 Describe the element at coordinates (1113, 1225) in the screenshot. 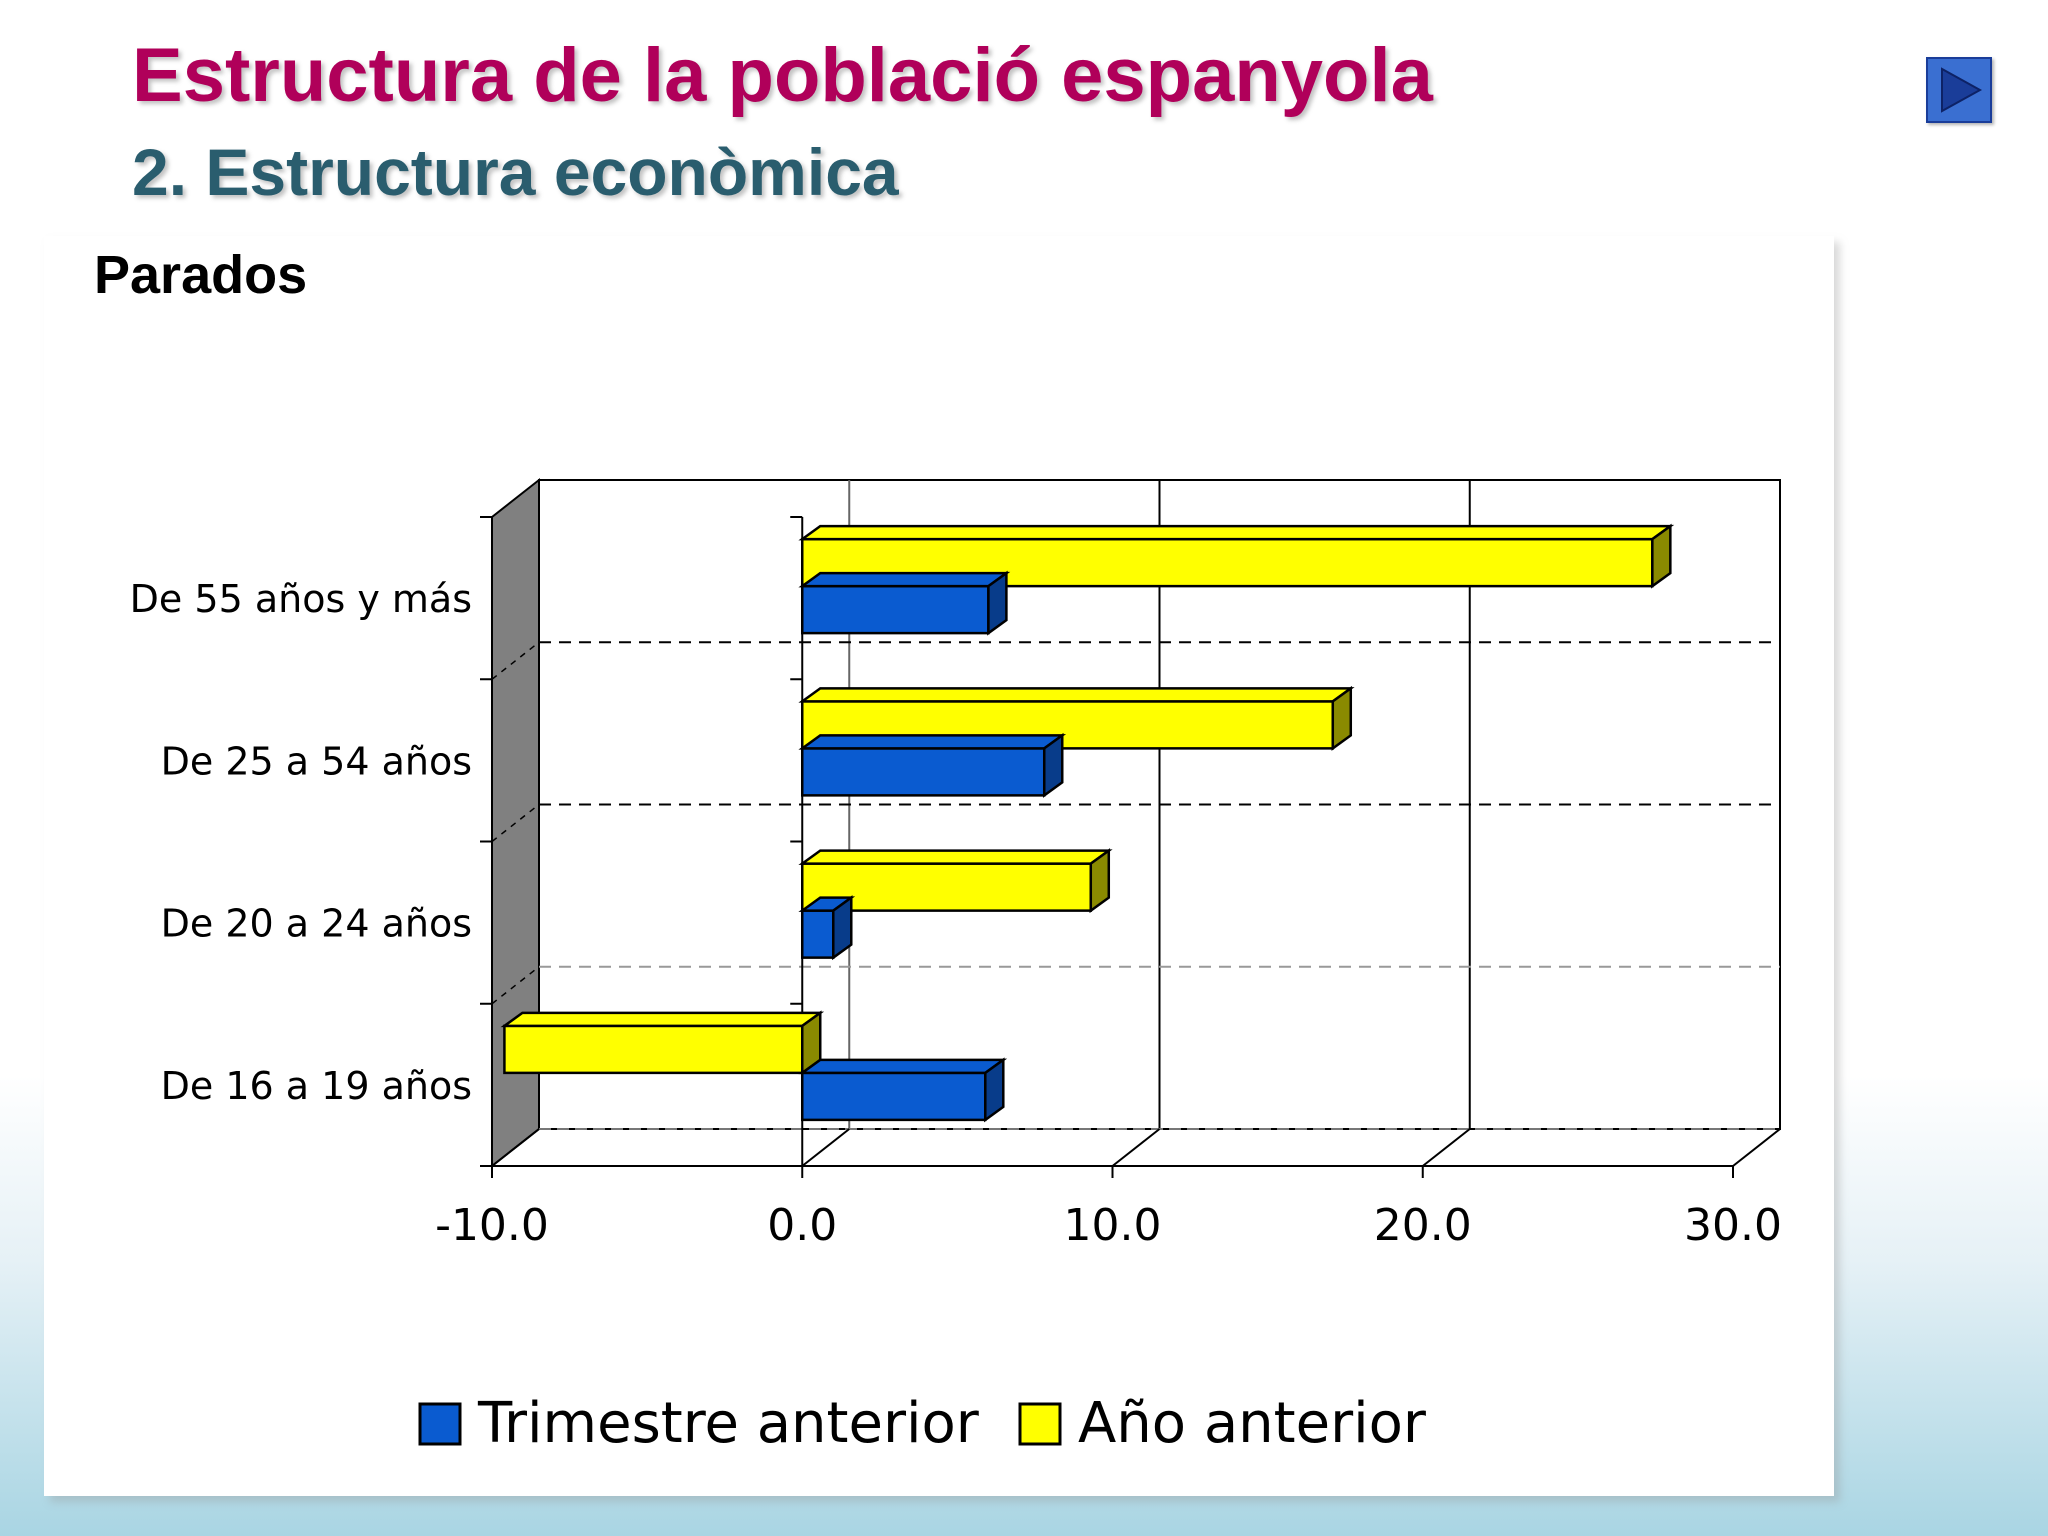

I see `x-tick-label: 10.0` at that location.